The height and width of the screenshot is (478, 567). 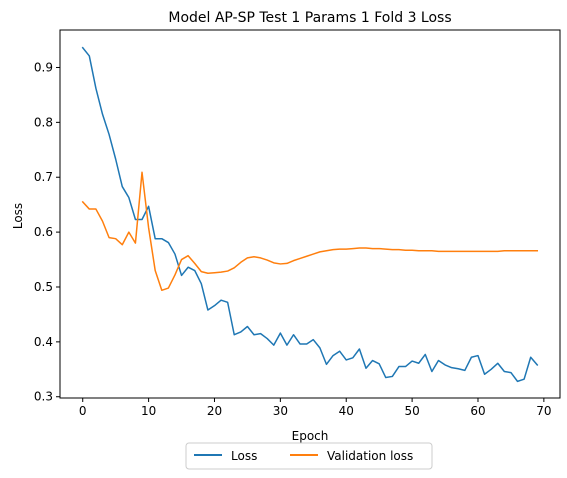 I want to click on x-tick-label: 20, so click(x=214, y=411).